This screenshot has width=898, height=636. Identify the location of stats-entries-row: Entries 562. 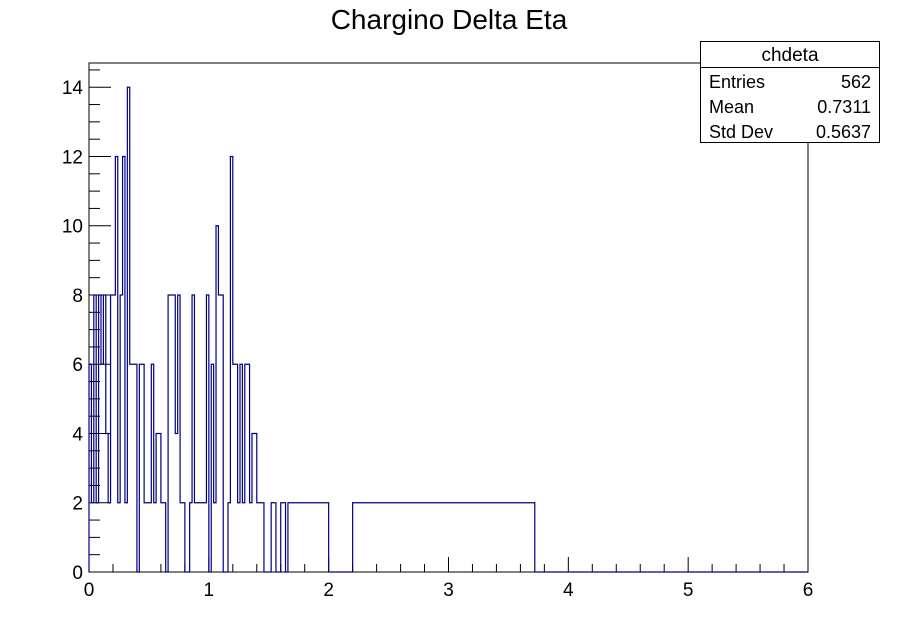
(790, 80).